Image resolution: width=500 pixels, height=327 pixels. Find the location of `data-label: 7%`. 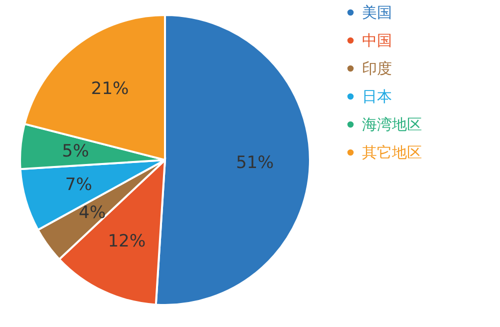

data-label: 7% is located at coordinates (78, 185).